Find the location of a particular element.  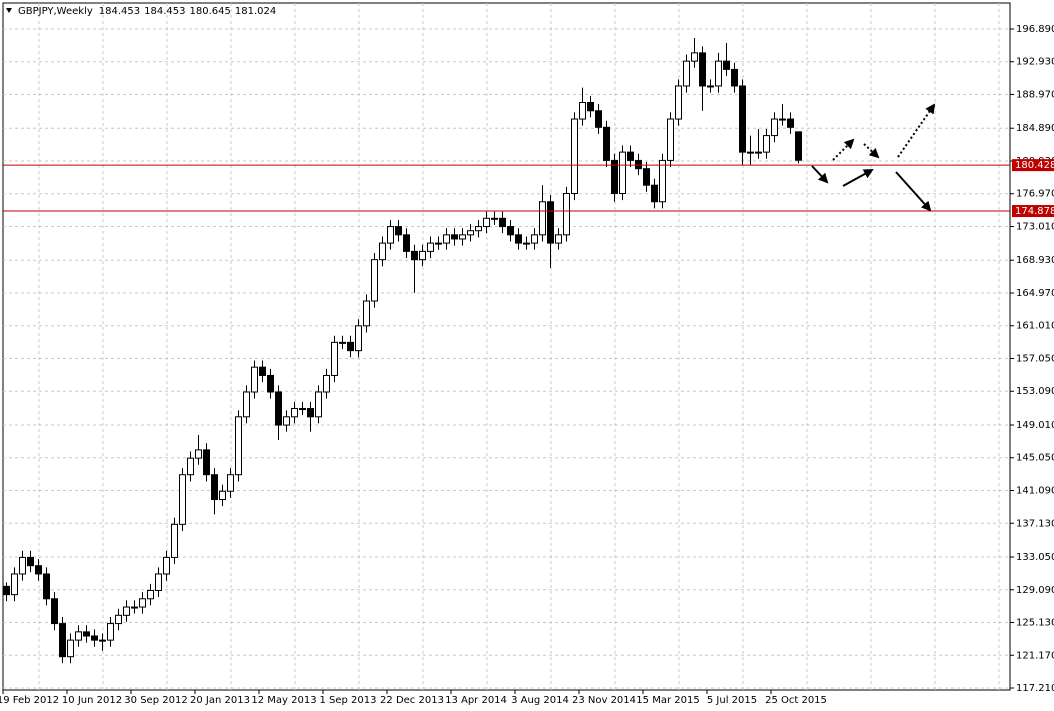

y-tick-label: 157.050 is located at coordinates (1035, 358).